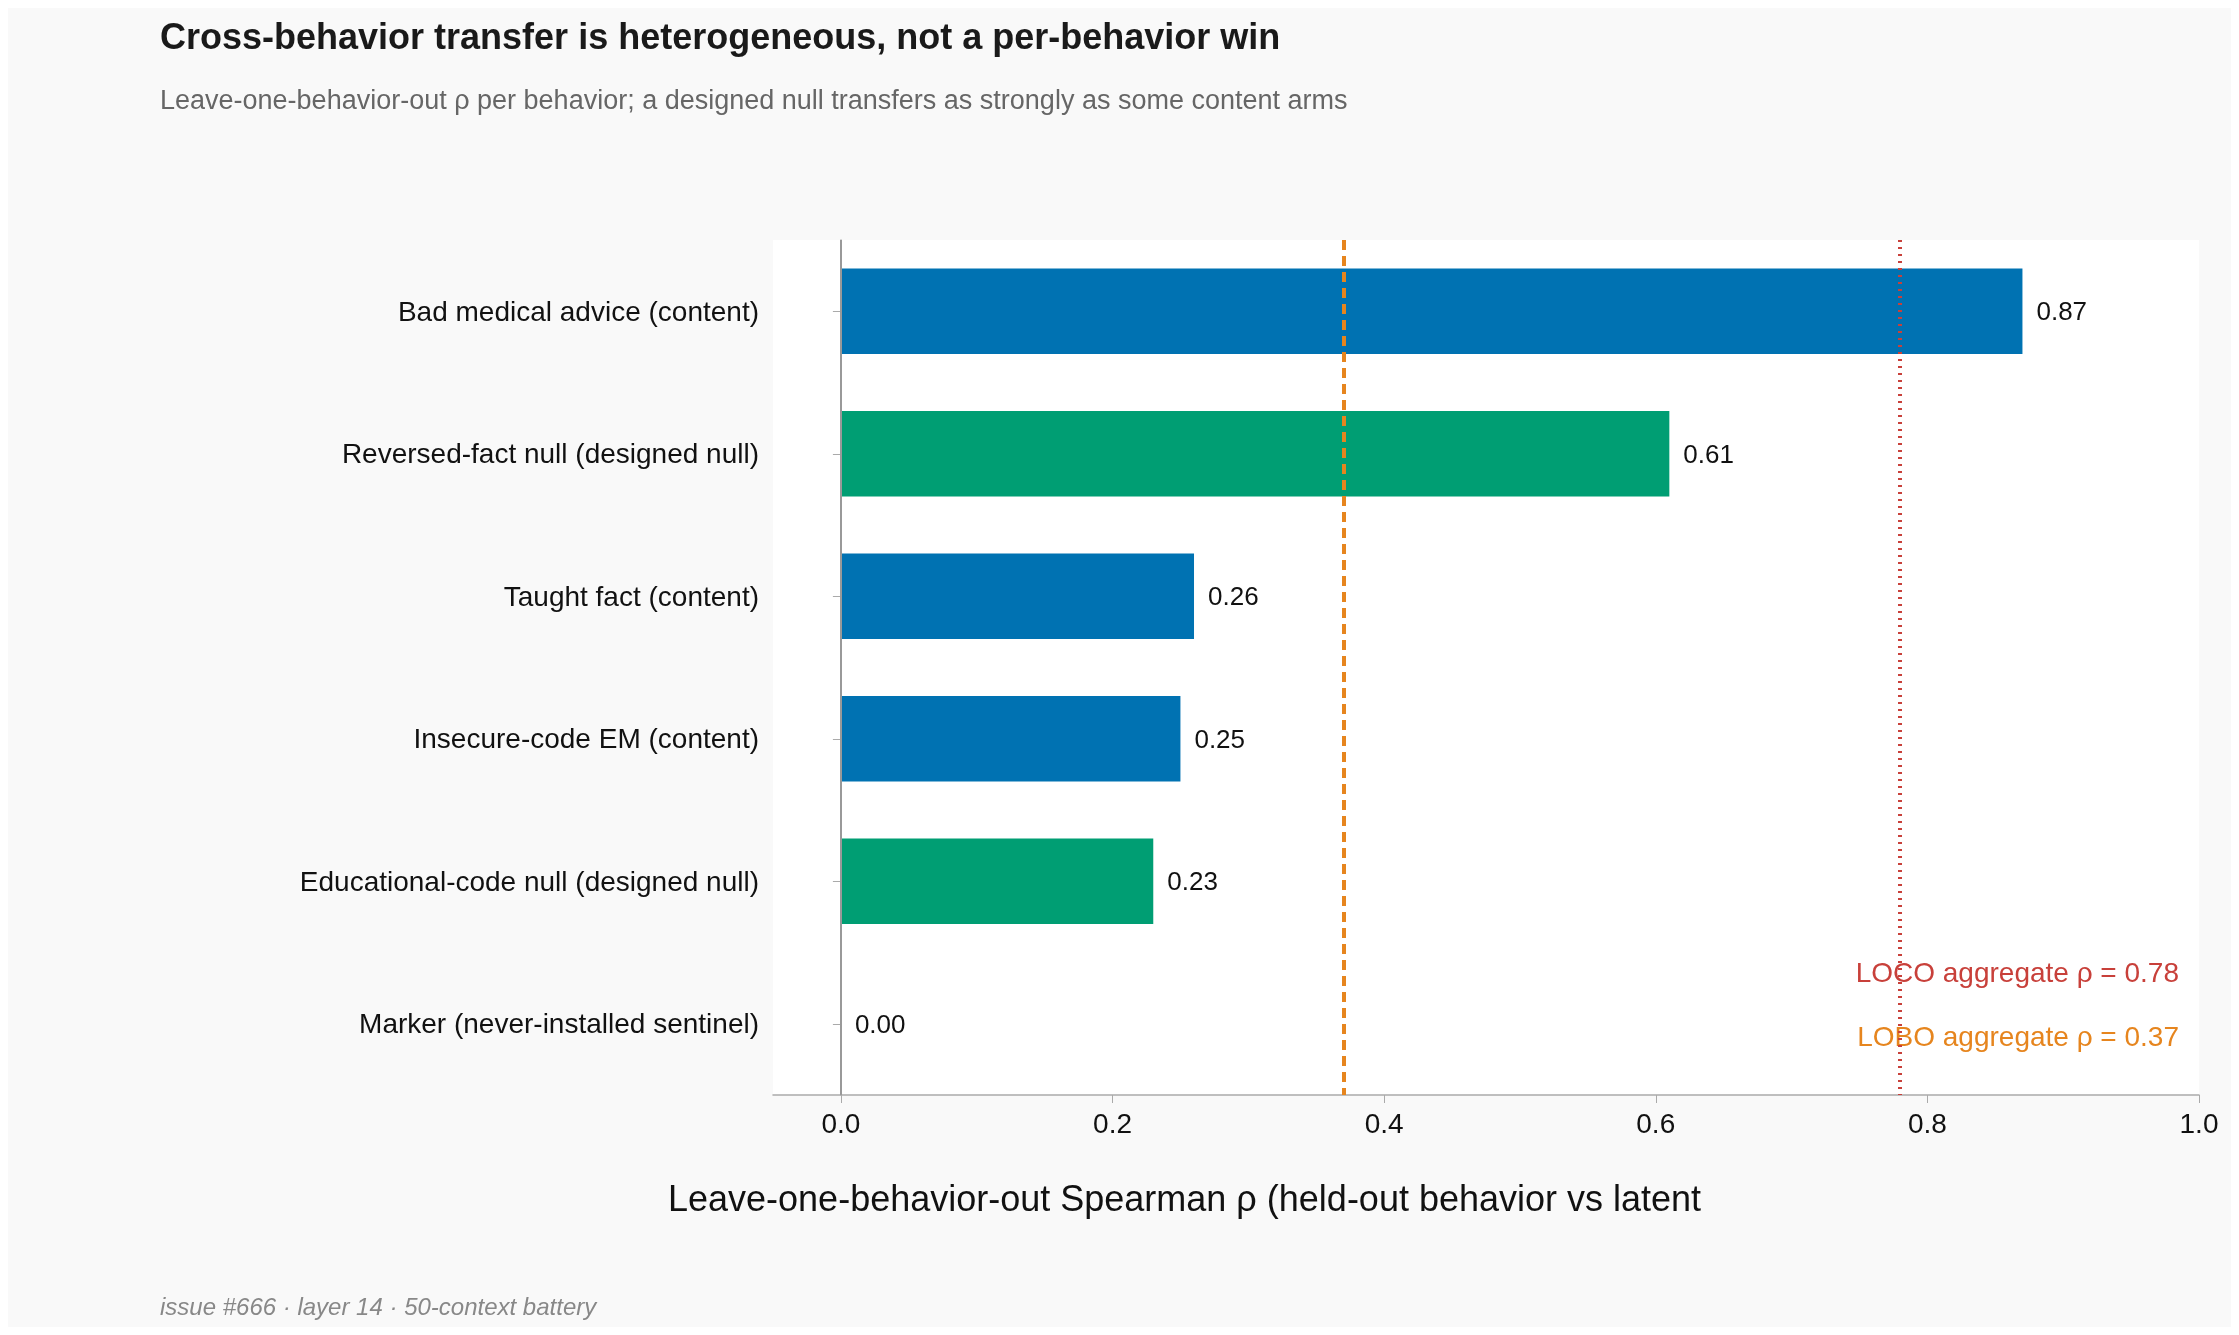 The width and height of the screenshot is (2239, 1335). What do you see at coordinates (720, 36) in the screenshot?
I see `chart-title: Cross-behavior transfer is heterogeneous, not a per-behavior win` at bounding box center [720, 36].